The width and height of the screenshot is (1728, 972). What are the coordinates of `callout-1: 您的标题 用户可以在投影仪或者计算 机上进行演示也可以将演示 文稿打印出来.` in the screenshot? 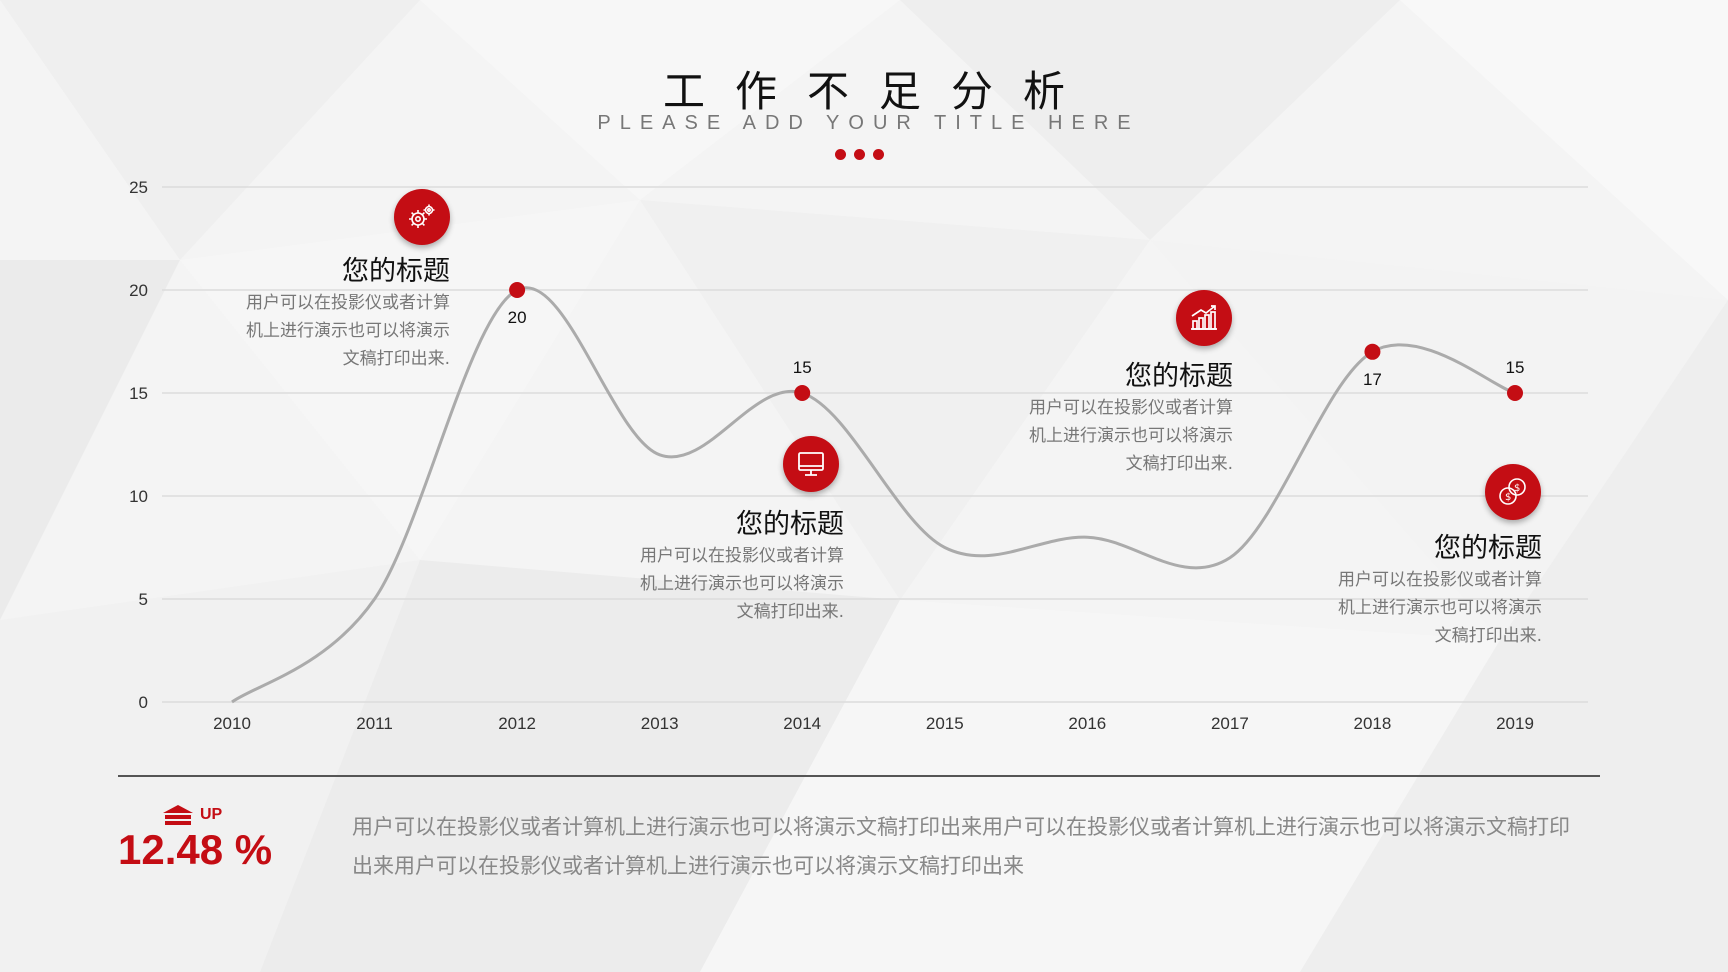 It's located at (325, 314).